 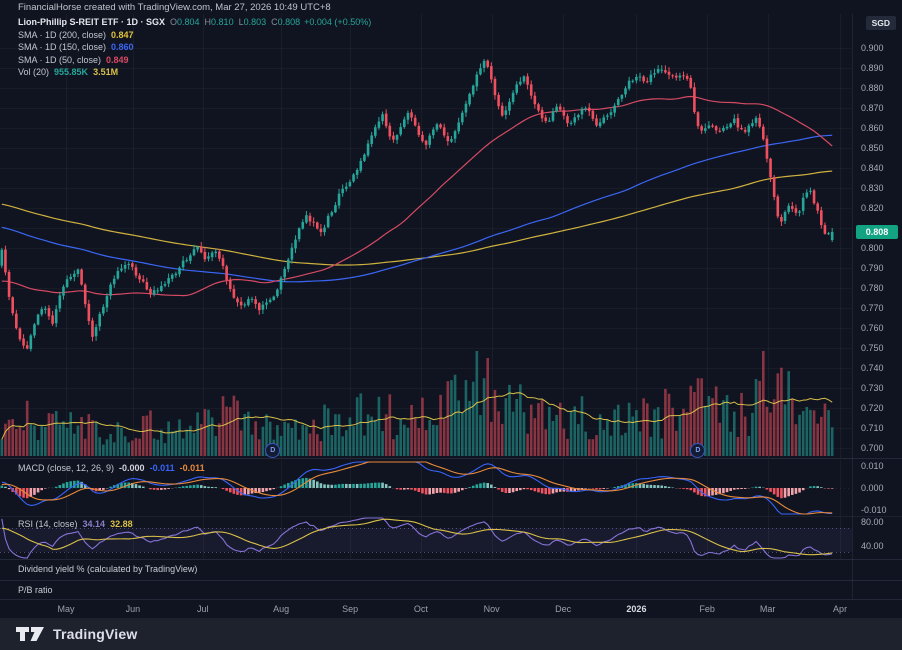 What do you see at coordinates (767, 609) in the screenshot?
I see `time-axis-label: Mar` at bounding box center [767, 609].